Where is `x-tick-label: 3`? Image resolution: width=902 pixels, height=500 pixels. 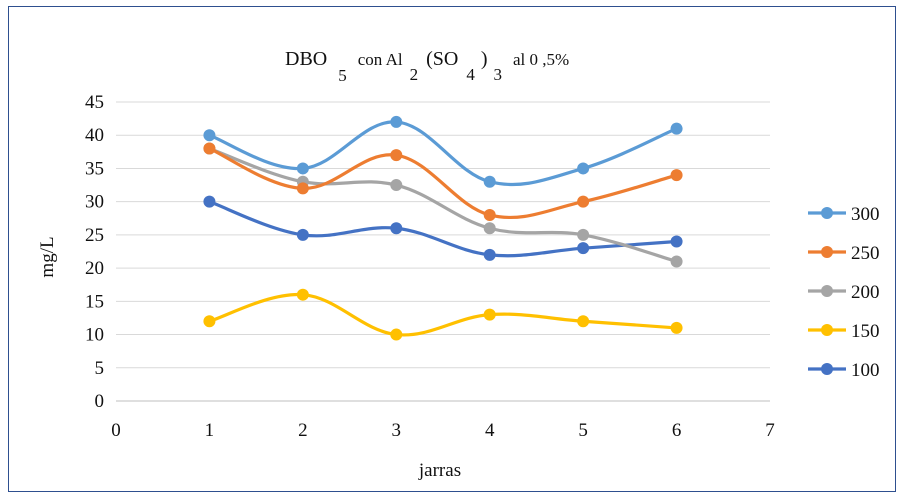 x-tick-label: 3 is located at coordinates (397, 430).